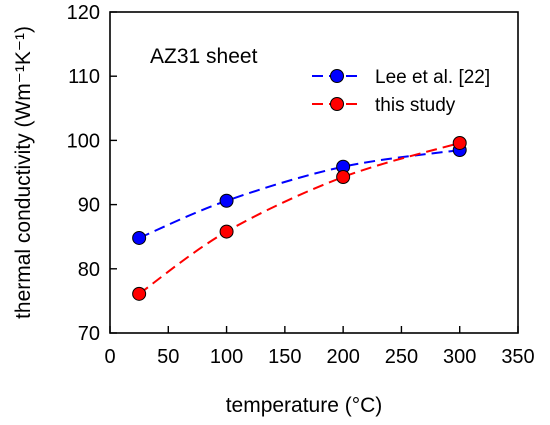 This screenshot has height=425, width=550. I want to click on x-tick-label: 100, so click(226, 357).